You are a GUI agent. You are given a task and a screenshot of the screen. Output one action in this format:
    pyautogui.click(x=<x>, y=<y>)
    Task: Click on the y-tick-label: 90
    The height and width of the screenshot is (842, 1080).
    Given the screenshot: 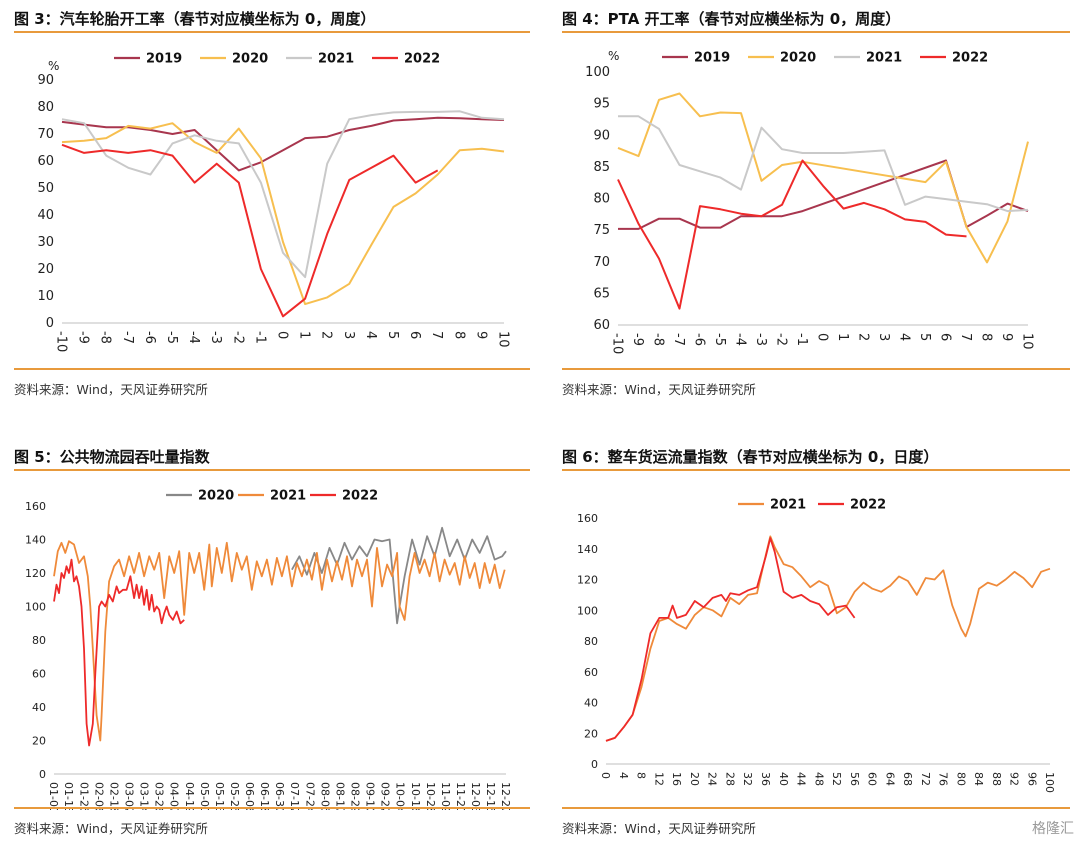 What is the action you would take?
    pyautogui.click(x=45, y=80)
    